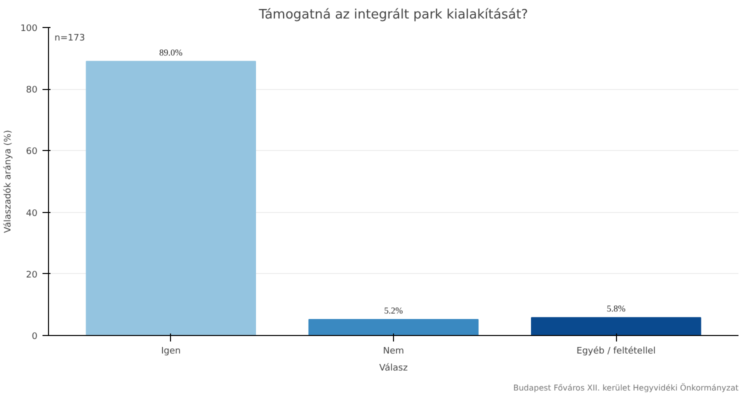 This screenshot has width=746, height=397. Describe the element at coordinates (8, 181) in the screenshot. I see `y-axis-title: Válaszadók aránya (%)` at that location.